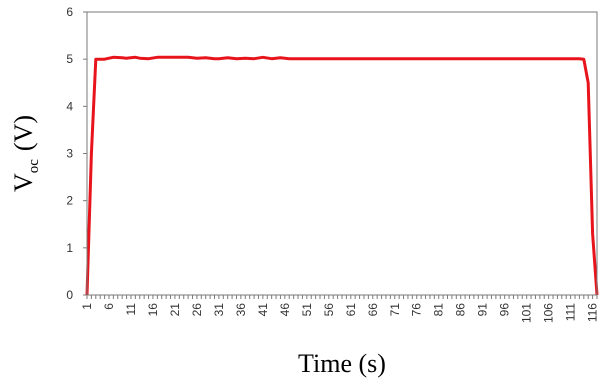  Describe the element at coordinates (307, 310) in the screenshot. I see `x-tick-label: 51` at that location.